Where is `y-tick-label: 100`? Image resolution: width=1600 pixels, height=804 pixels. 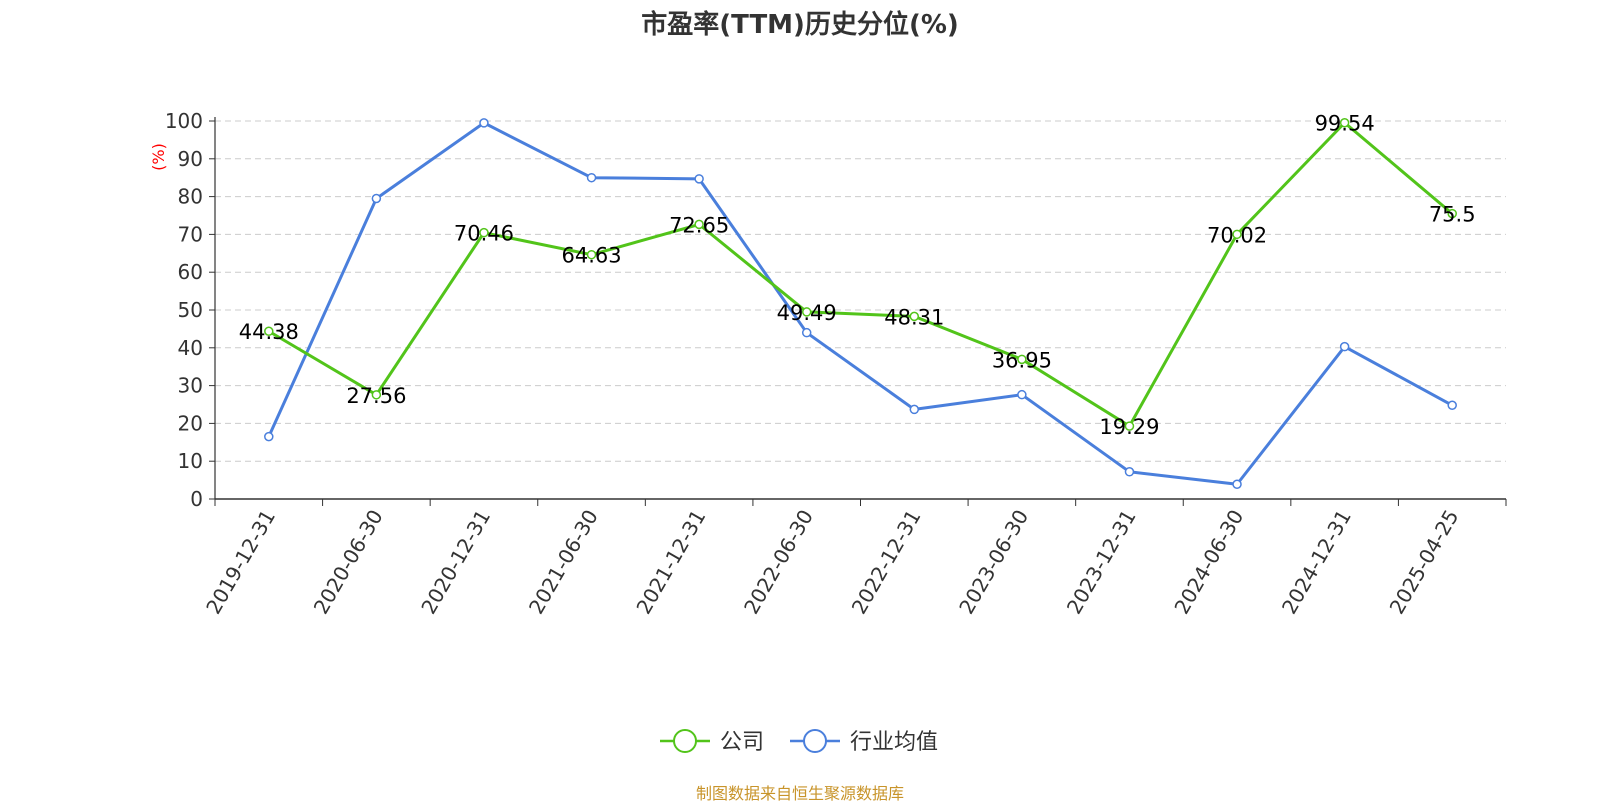
y-tick-label: 100 is located at coordinates (184, 121).